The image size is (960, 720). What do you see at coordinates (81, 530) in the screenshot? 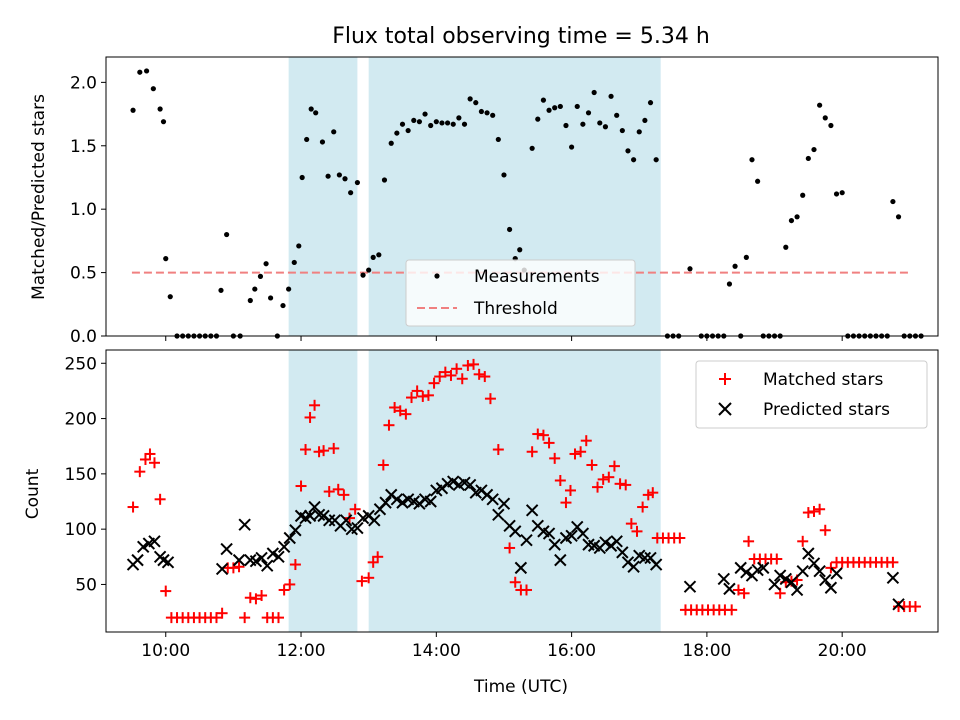
I see `count-y-tick-label: 100` at bounding box center [81, 530].